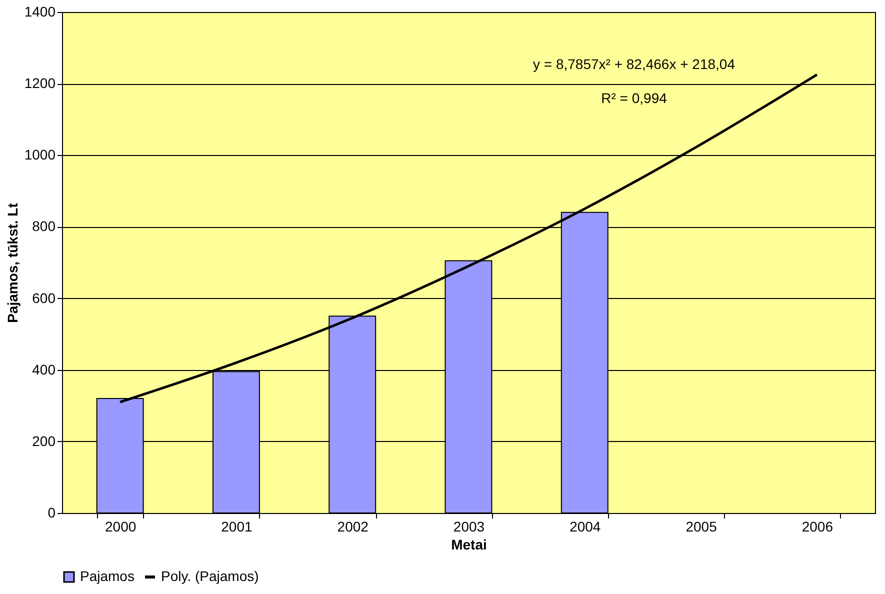 This screenshot has height=594, width=885. What do you see at coordinates (12, 262) in the screenshot?
I see `y-axis-title: Pajamos, tūkst. Lt` at bounding box center [12, 262].